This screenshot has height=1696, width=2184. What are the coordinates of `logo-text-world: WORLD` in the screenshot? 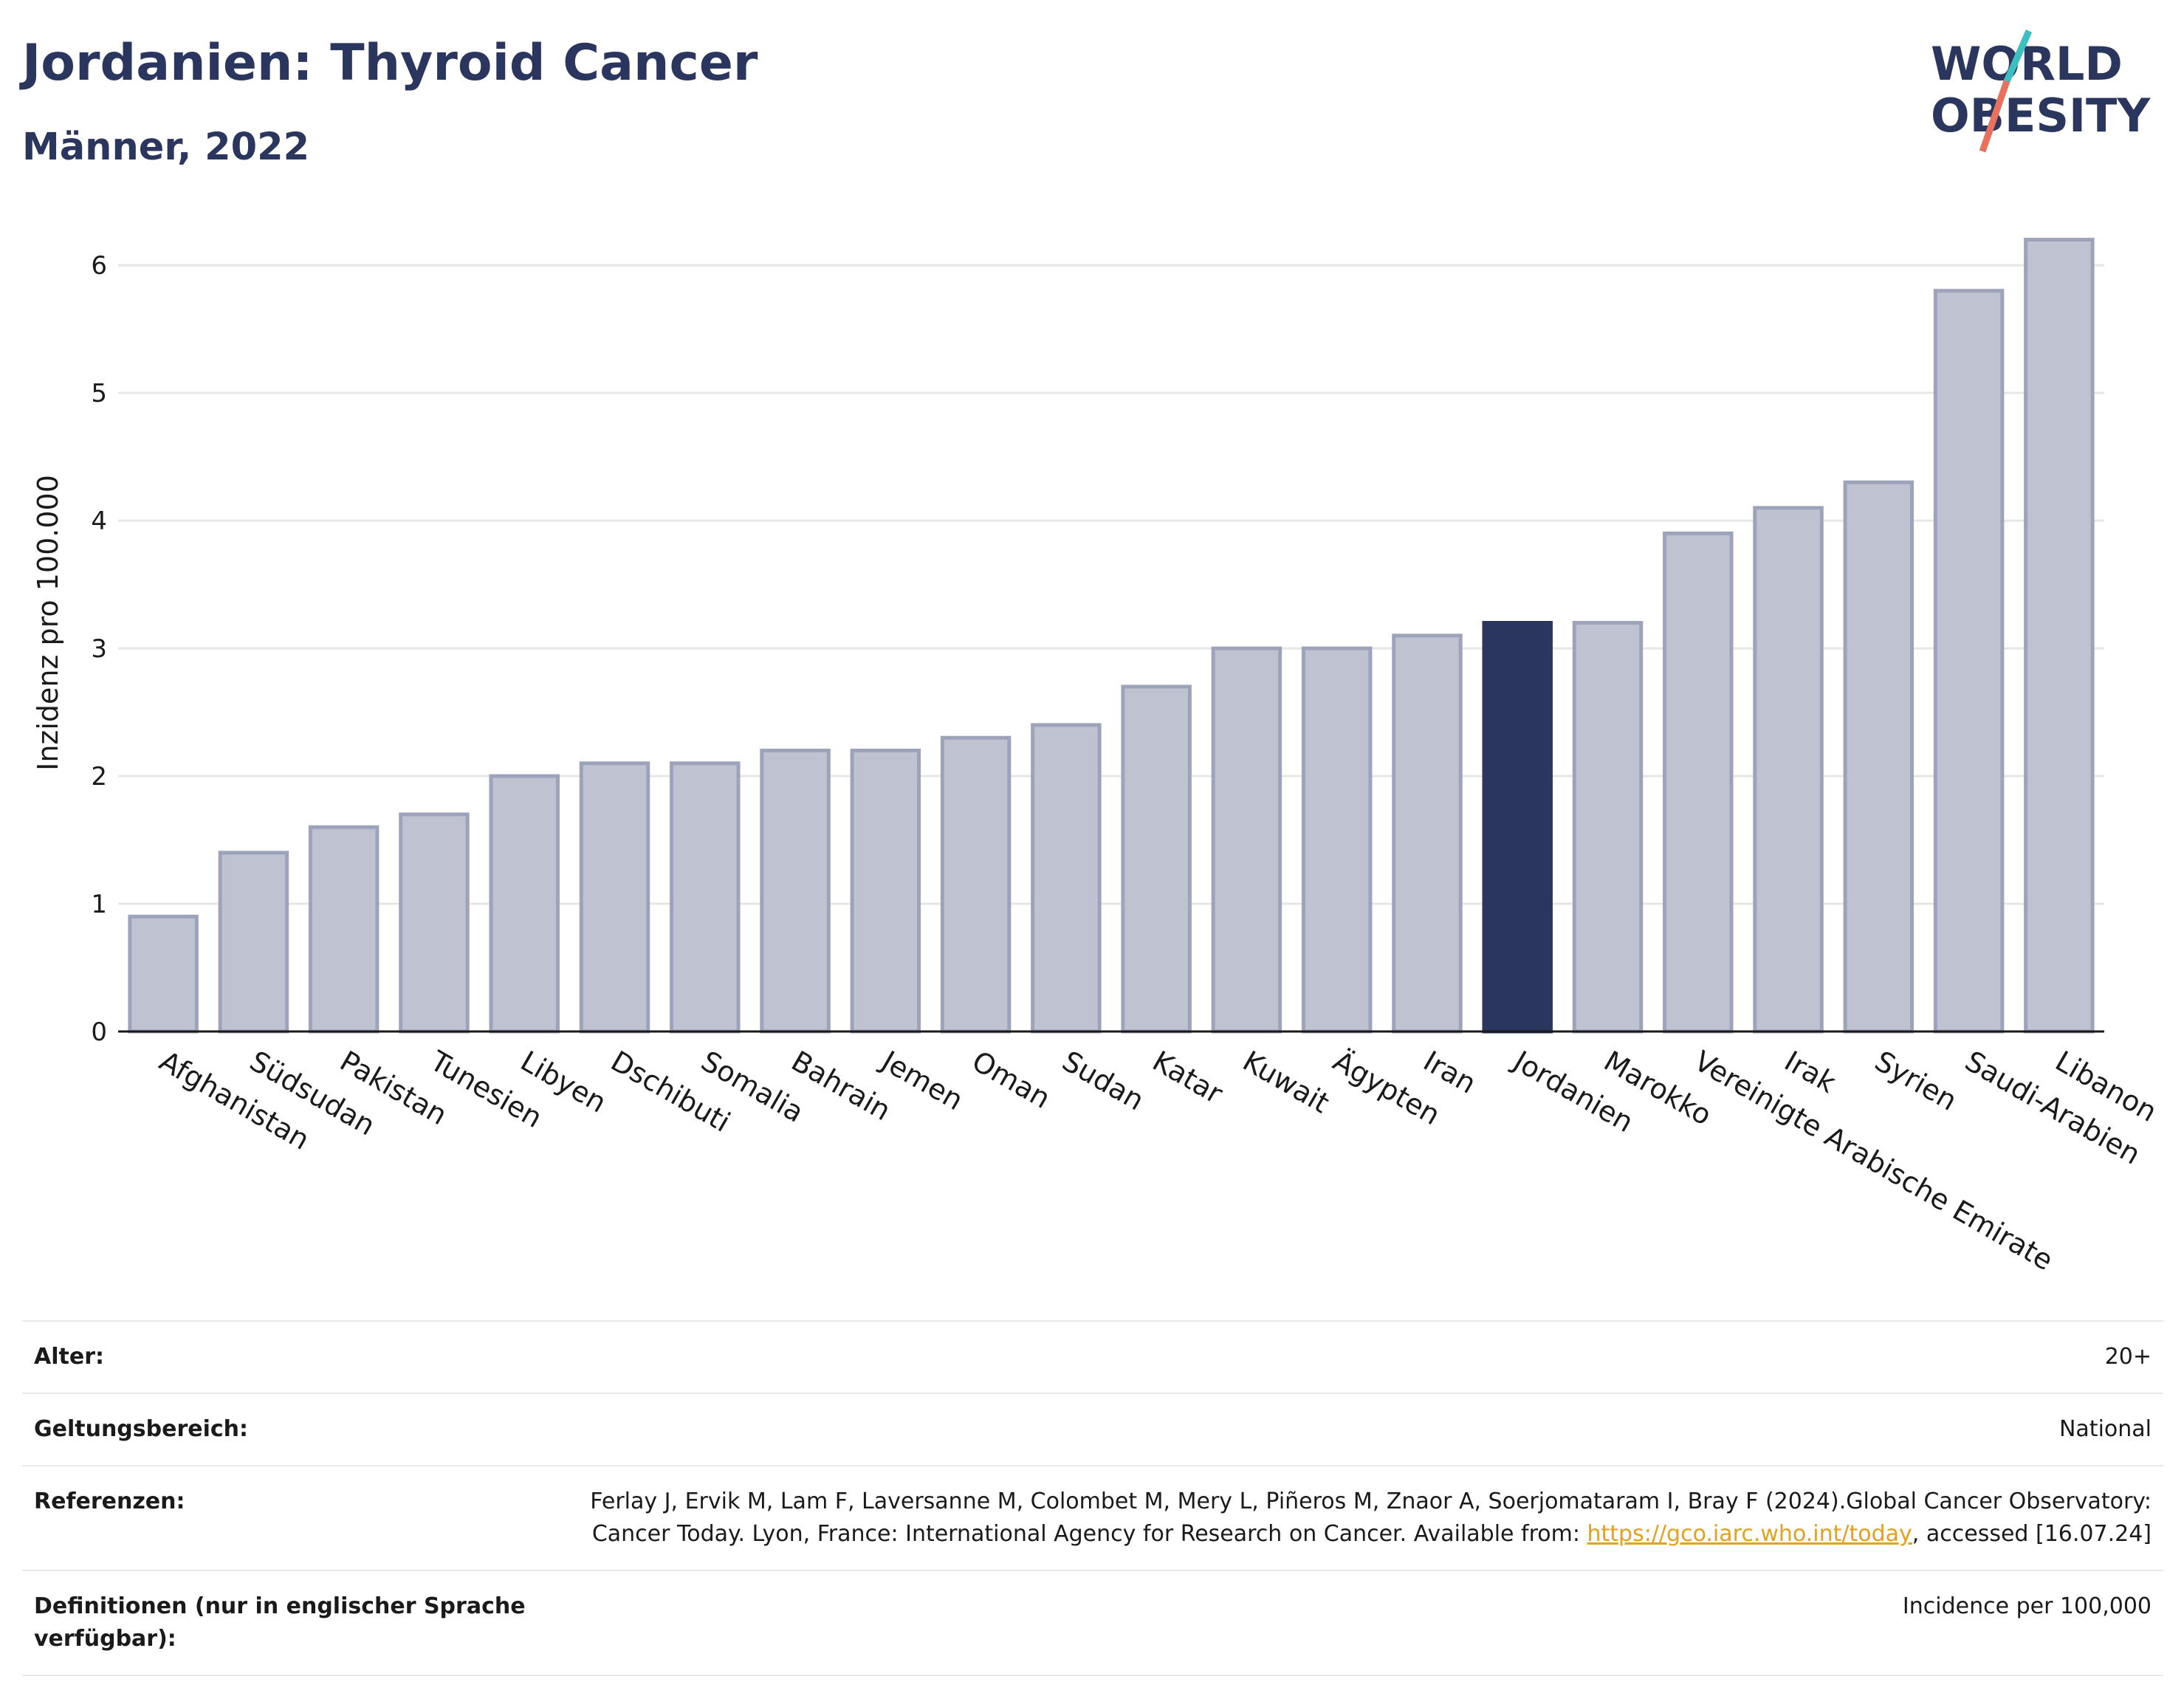 It's located at (2027, 64).